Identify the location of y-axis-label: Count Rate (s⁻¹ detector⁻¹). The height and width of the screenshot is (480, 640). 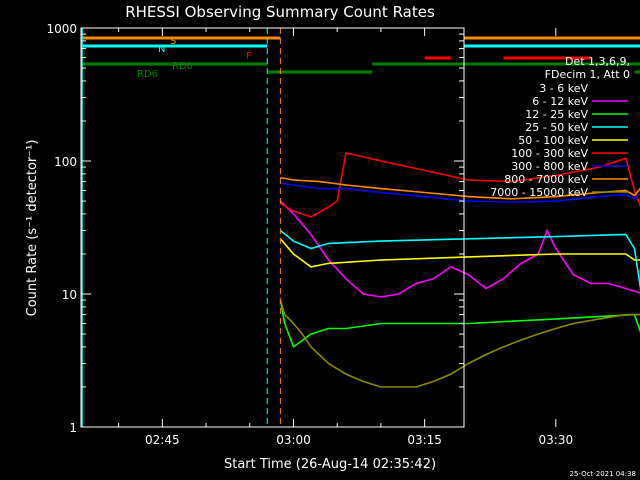
(32, 228).